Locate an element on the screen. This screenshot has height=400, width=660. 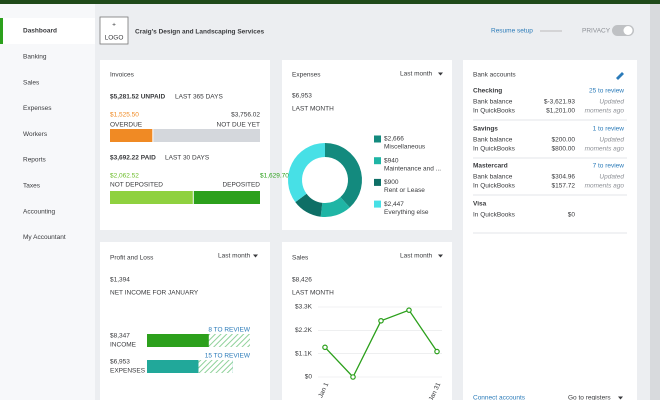
pl-bar-unreviewed is located at coordinates (215, 366).